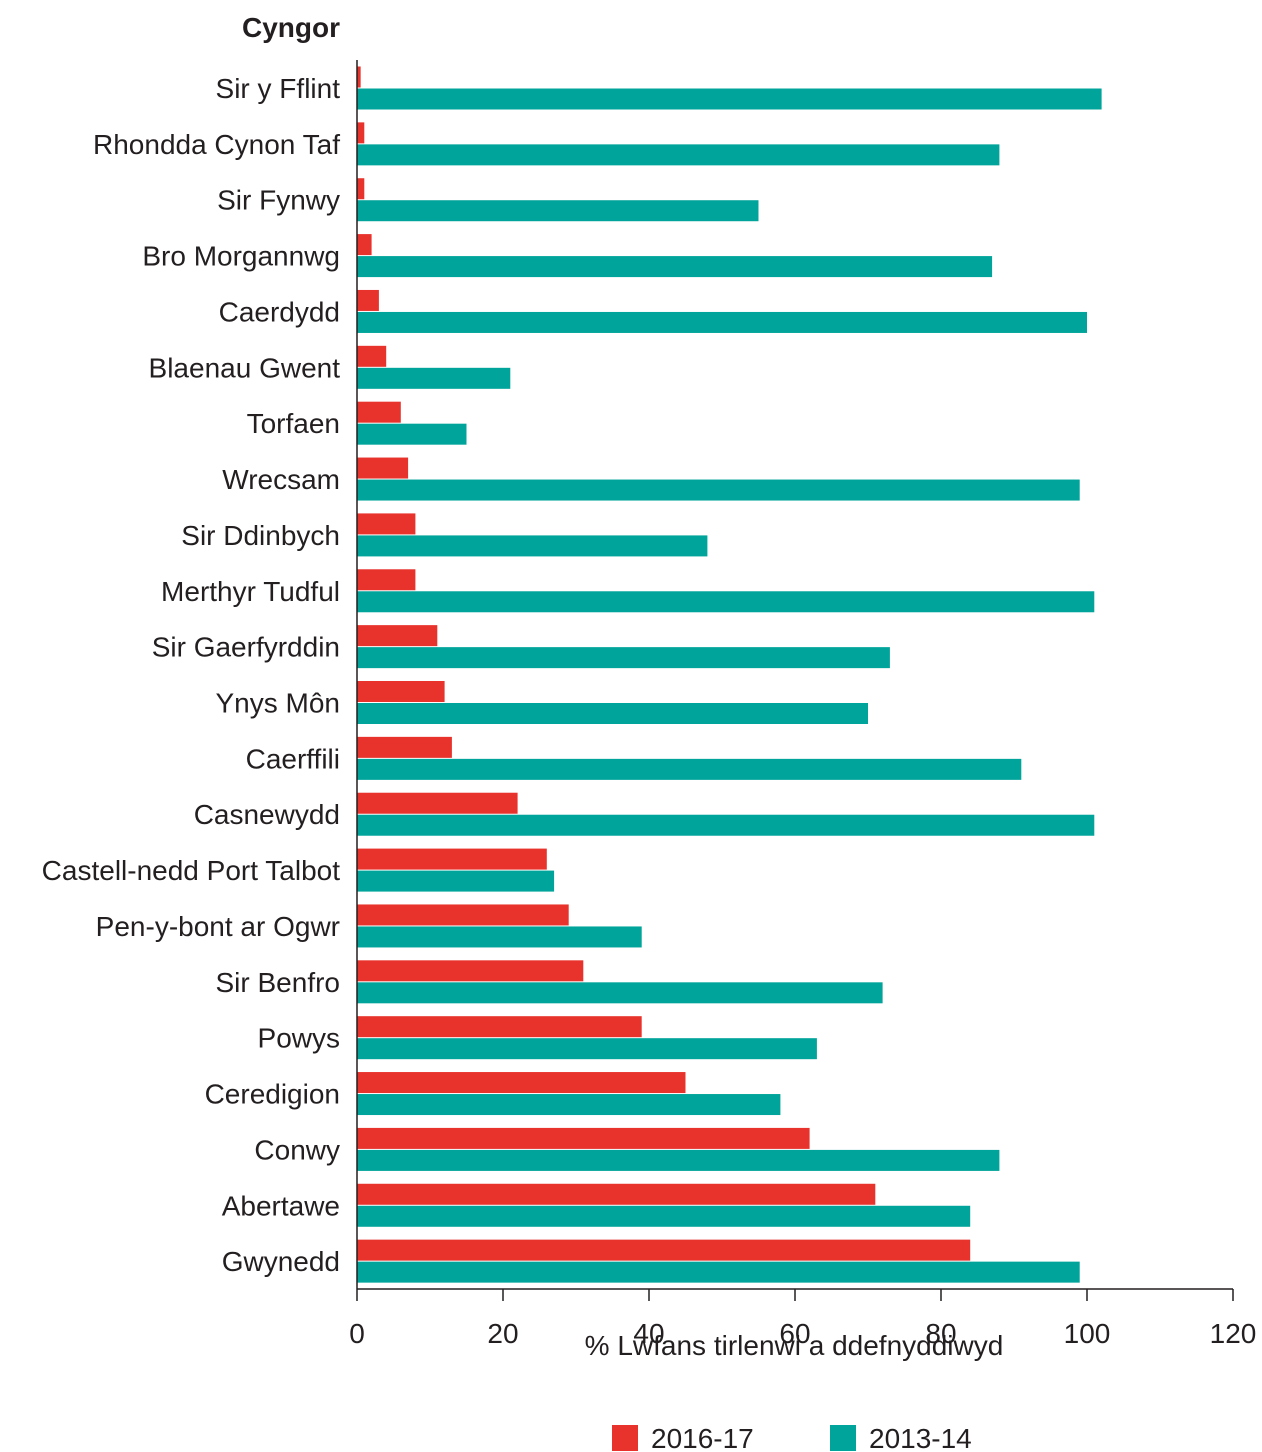 The height and width of the screenshot is (1452, 1262). Describe the element at coordinates (293, 423) in the screenshot. I see `category-label: Torfaen` at that location.